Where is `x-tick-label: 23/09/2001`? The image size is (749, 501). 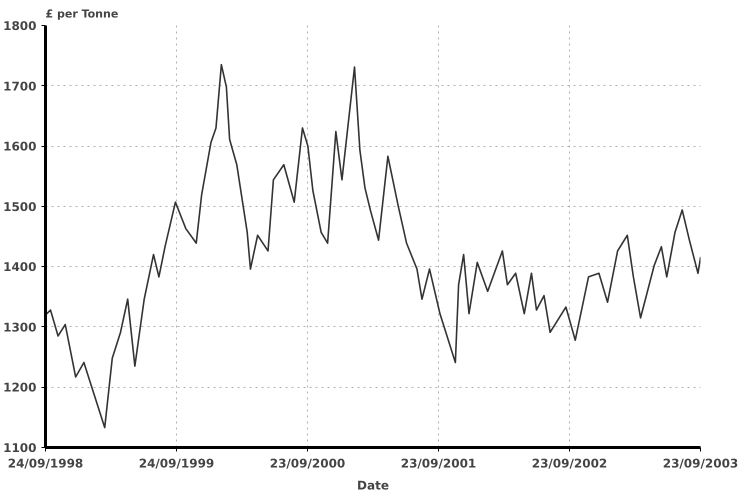
x-tick-label: 23/09/2001 is located at coordinates (438, 463).